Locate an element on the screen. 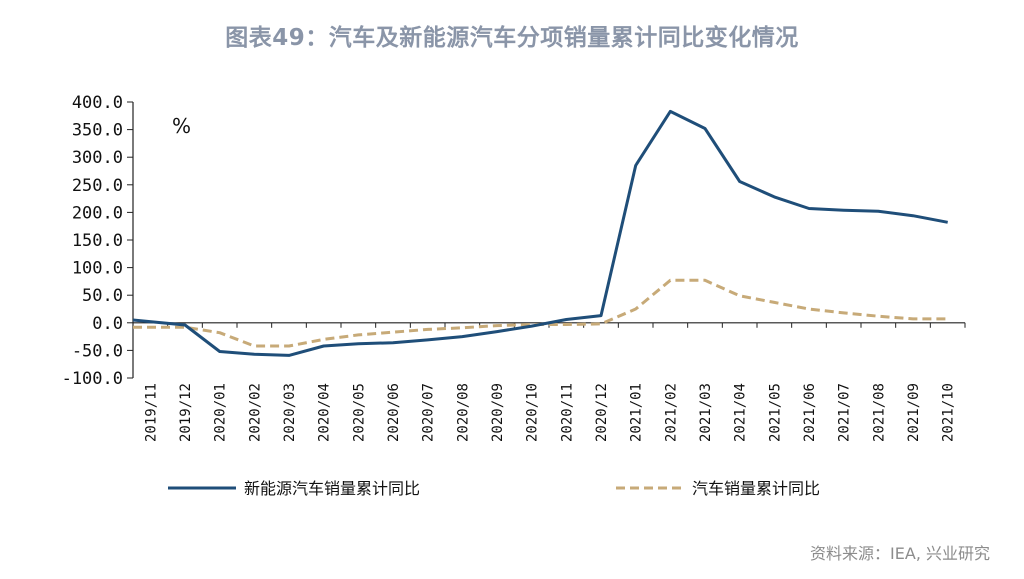 Image resolution: width=1024 pixels, height=579 pixels. legend: 新能源汽车销量累计同比 汽车销量累计同比 is located at coordinates (494, 488).